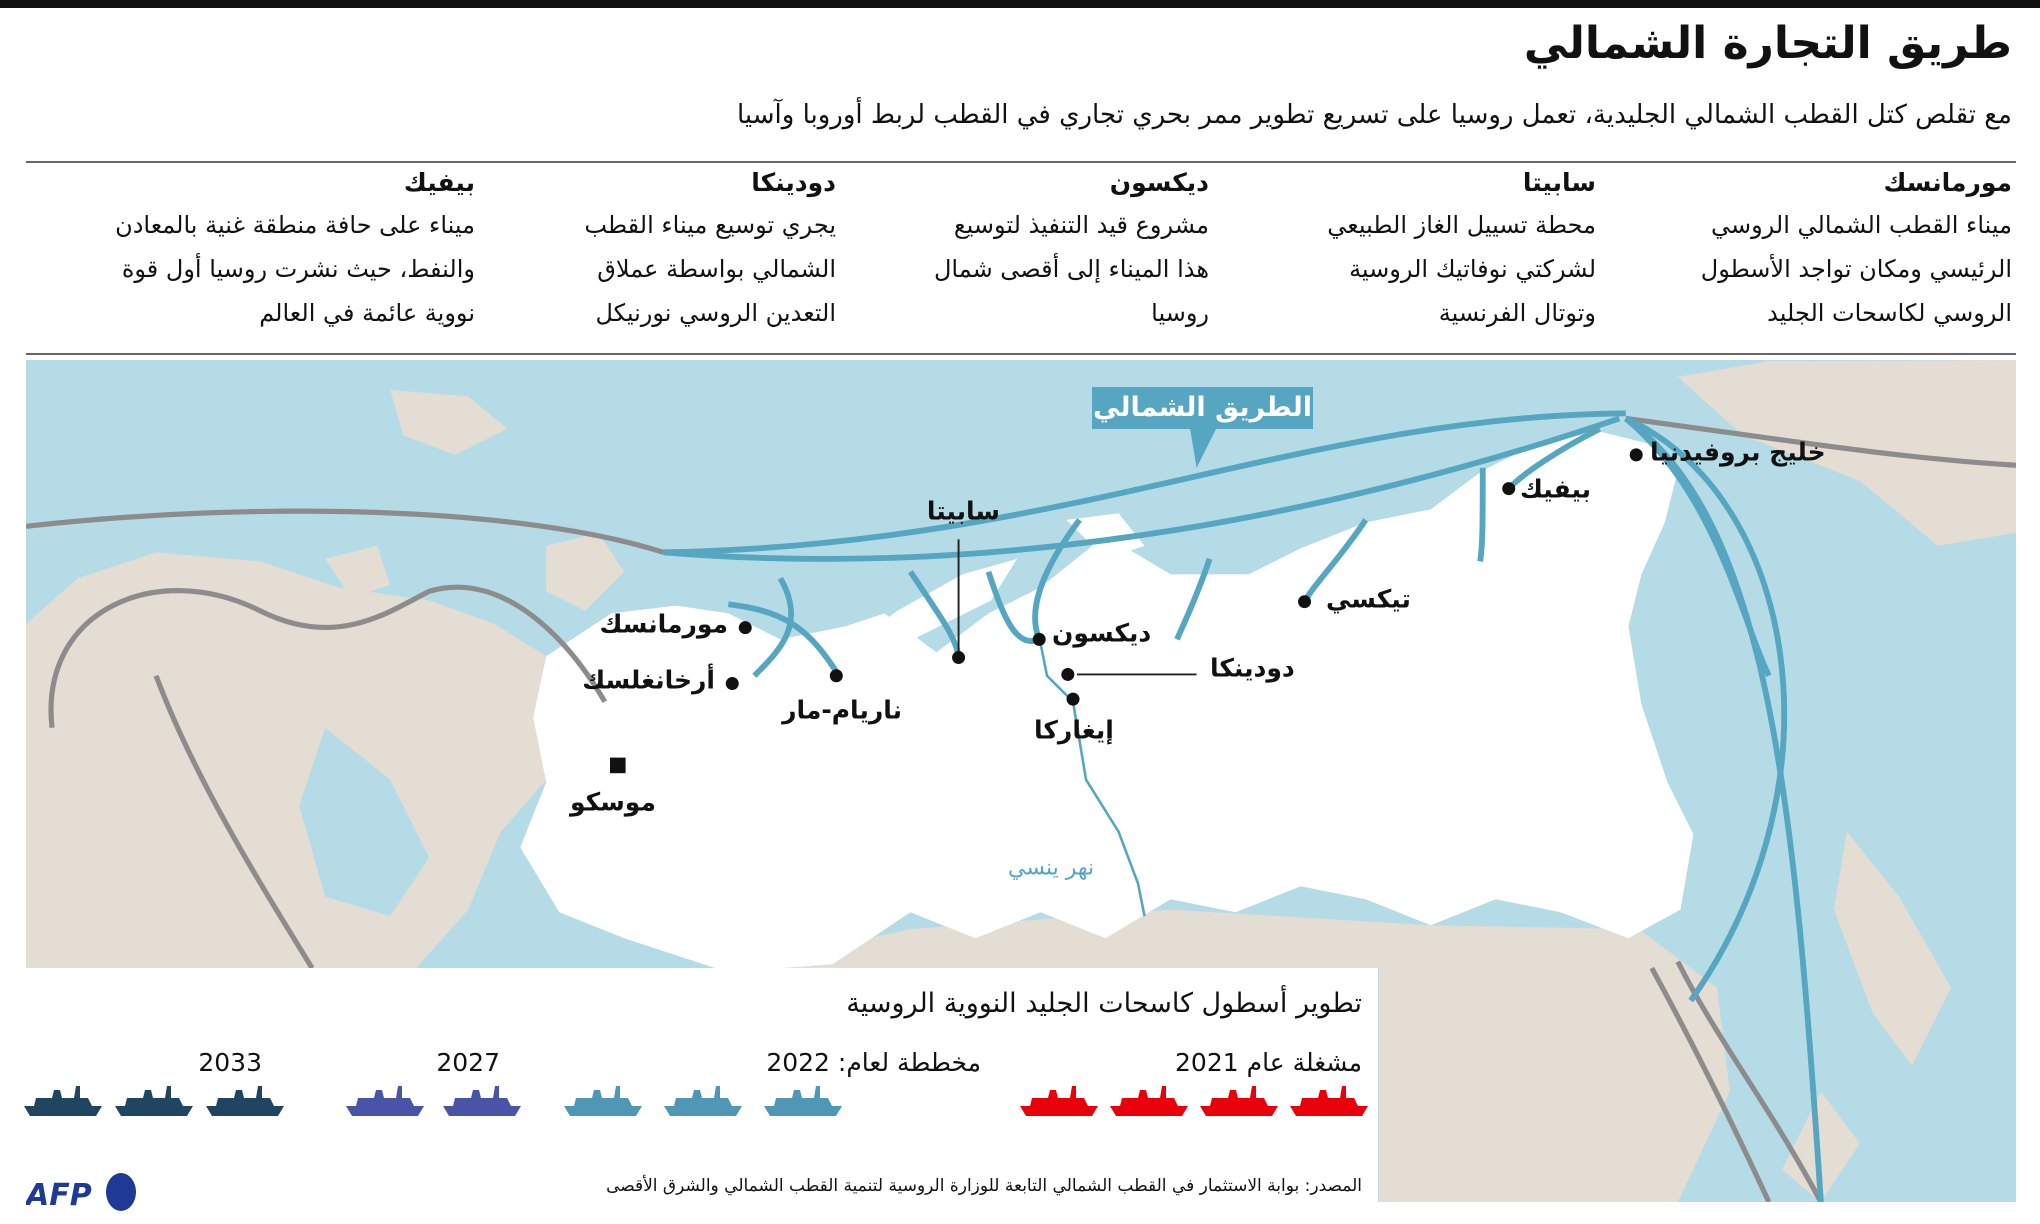 This screenshot has height=1224, width=2040. I want to click on column-text: نووية عائمة في العالم, so click(367, 313).